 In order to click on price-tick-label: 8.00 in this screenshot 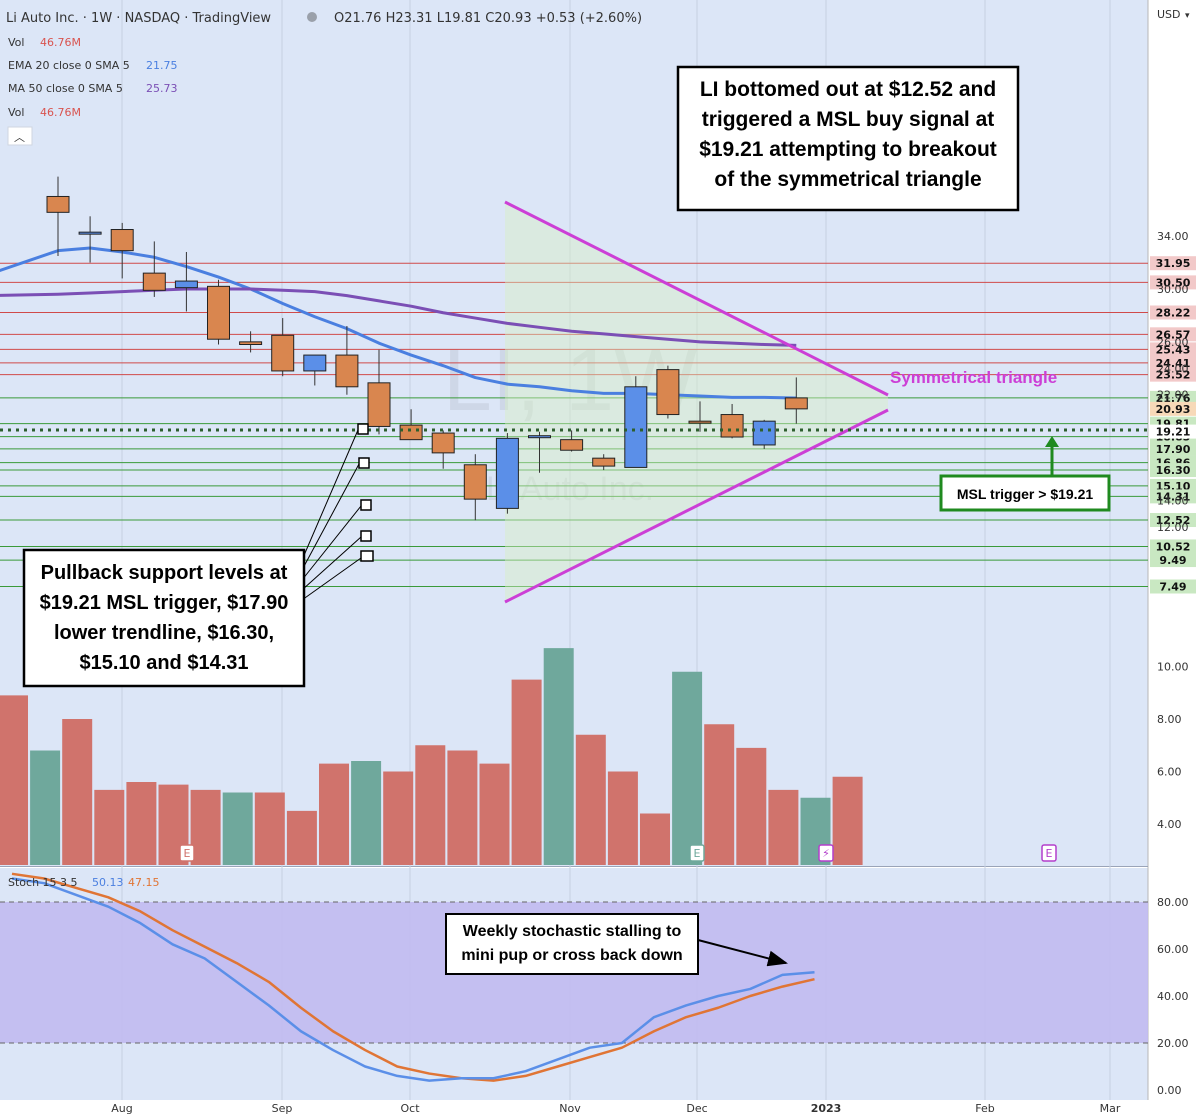, I will do `click(1169, 719)`.